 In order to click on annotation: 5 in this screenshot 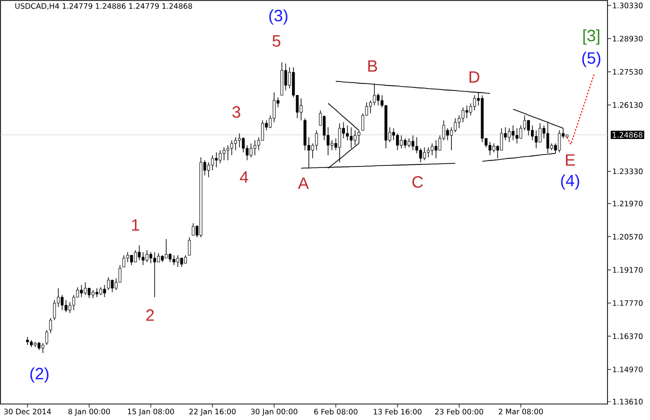, I will do `click(276, 41)`.